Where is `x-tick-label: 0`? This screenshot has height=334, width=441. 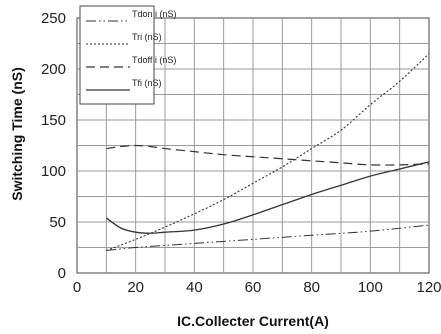
x-tick-label: 0 is located at coordinates (77, 287).